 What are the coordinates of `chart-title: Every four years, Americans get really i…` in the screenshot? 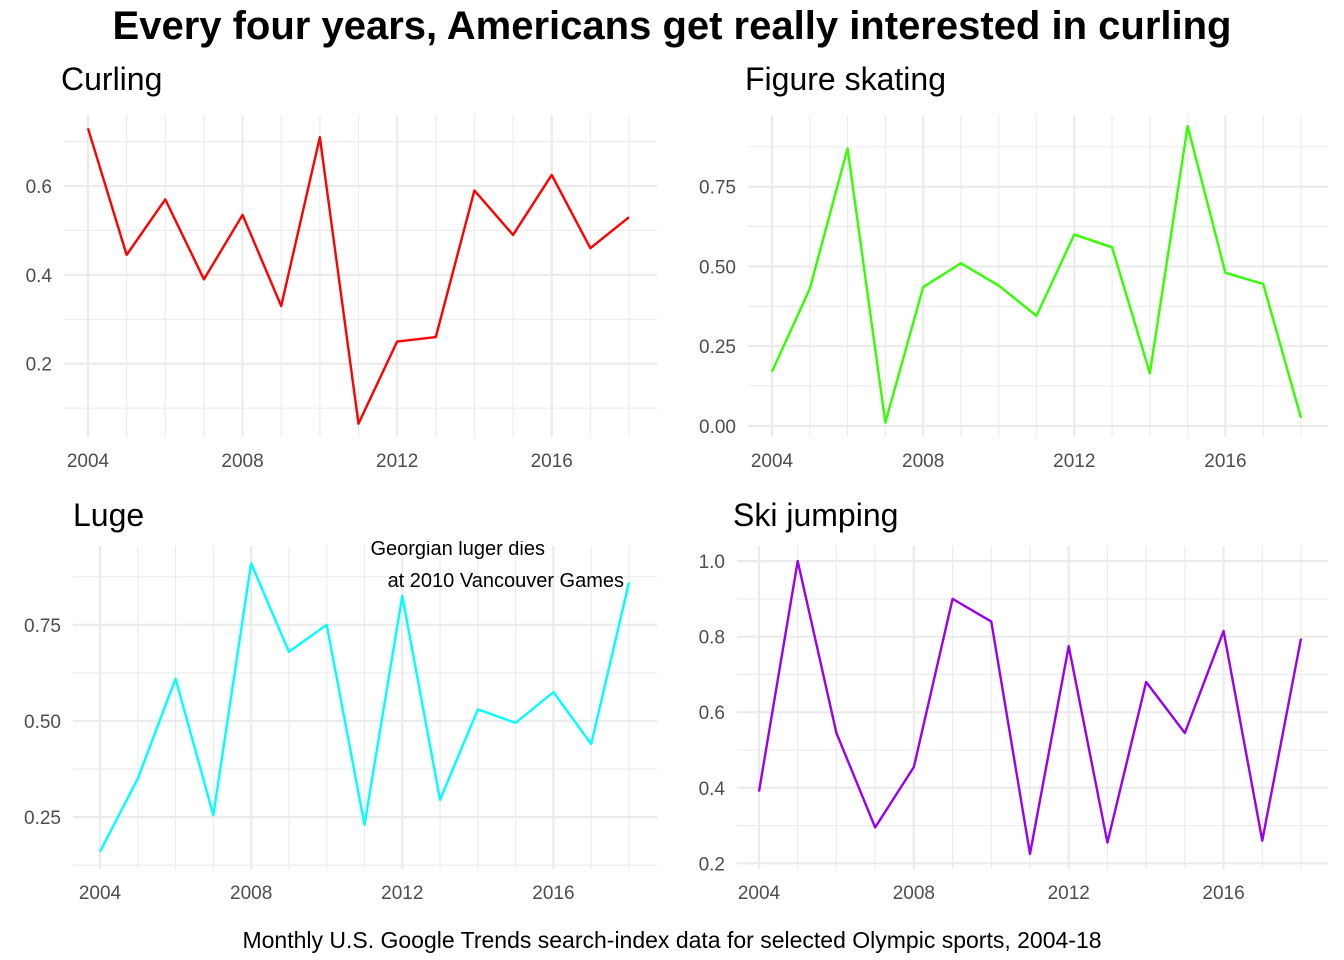 It's located at (672, 26).